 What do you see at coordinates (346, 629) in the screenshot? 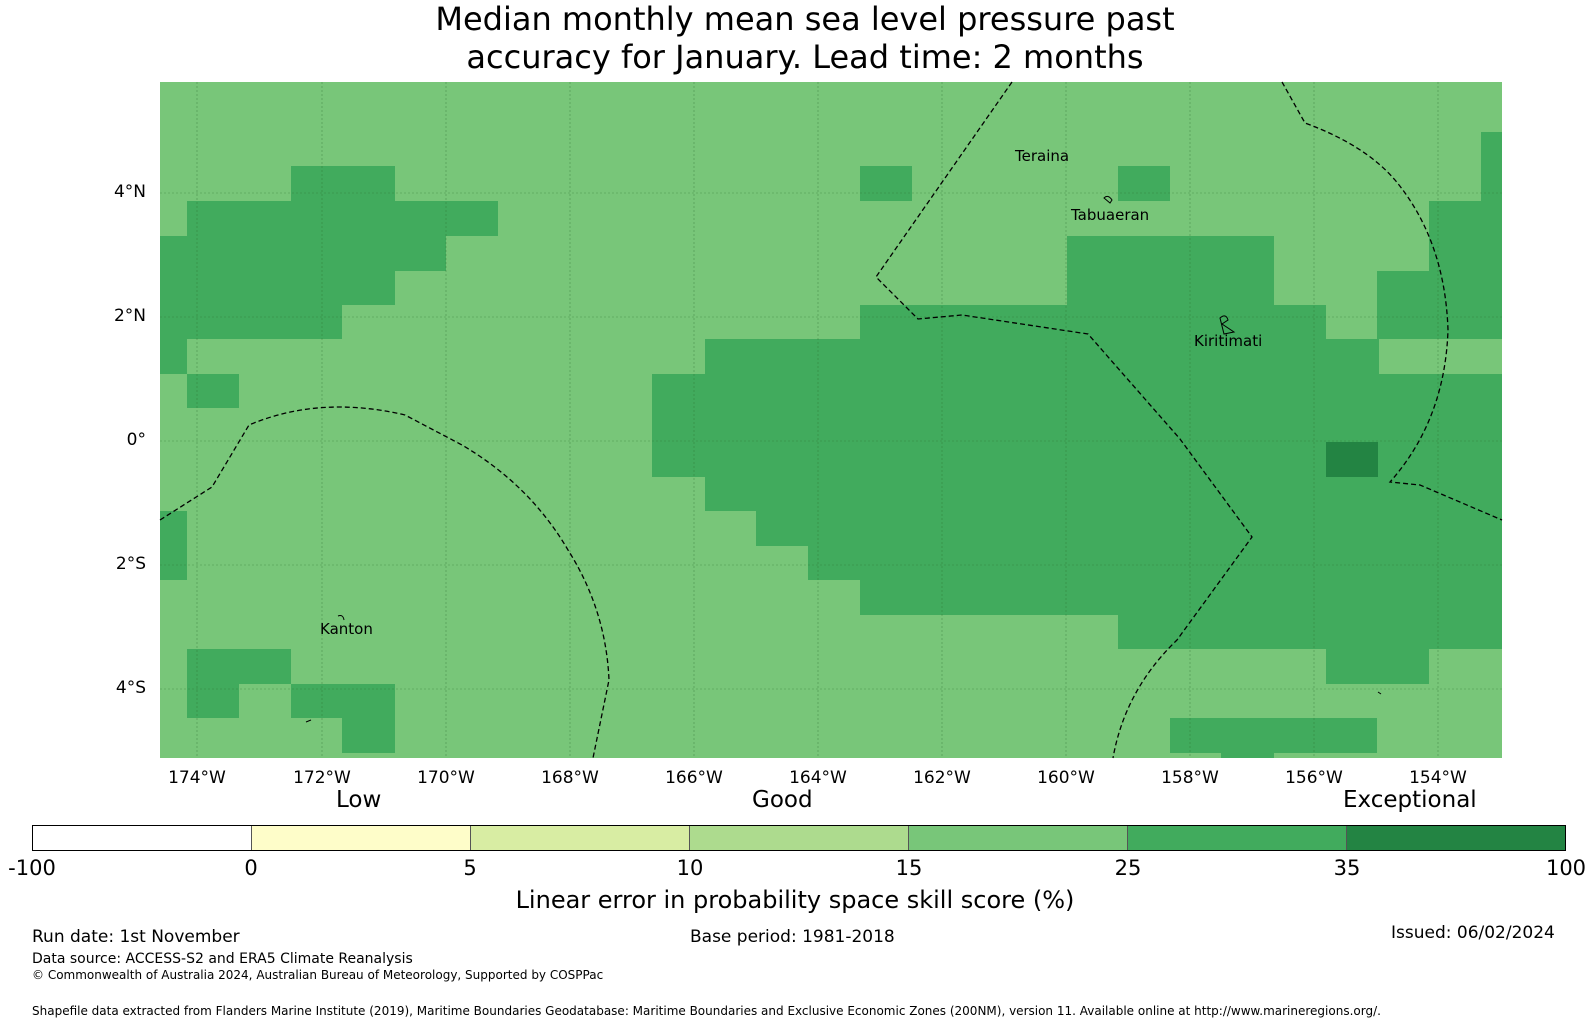
I see `place-kanton: Kanton` at bounding box center [346, 629].